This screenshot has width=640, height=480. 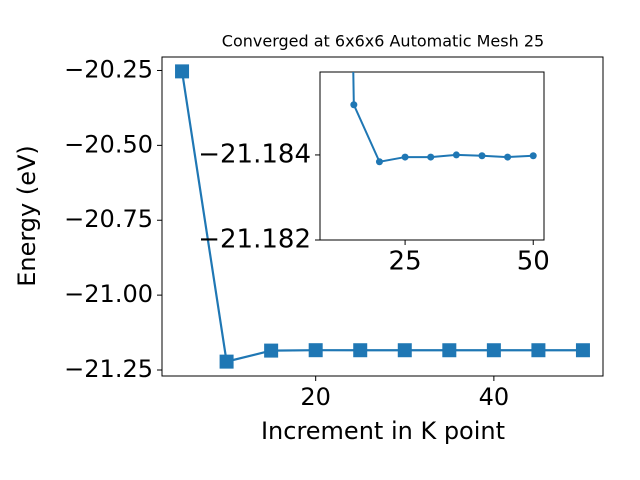 What do you see at coordinates (533, 262) in the screenshot?
I see `x-tick-label: 50` at bounding box center [533, 262].